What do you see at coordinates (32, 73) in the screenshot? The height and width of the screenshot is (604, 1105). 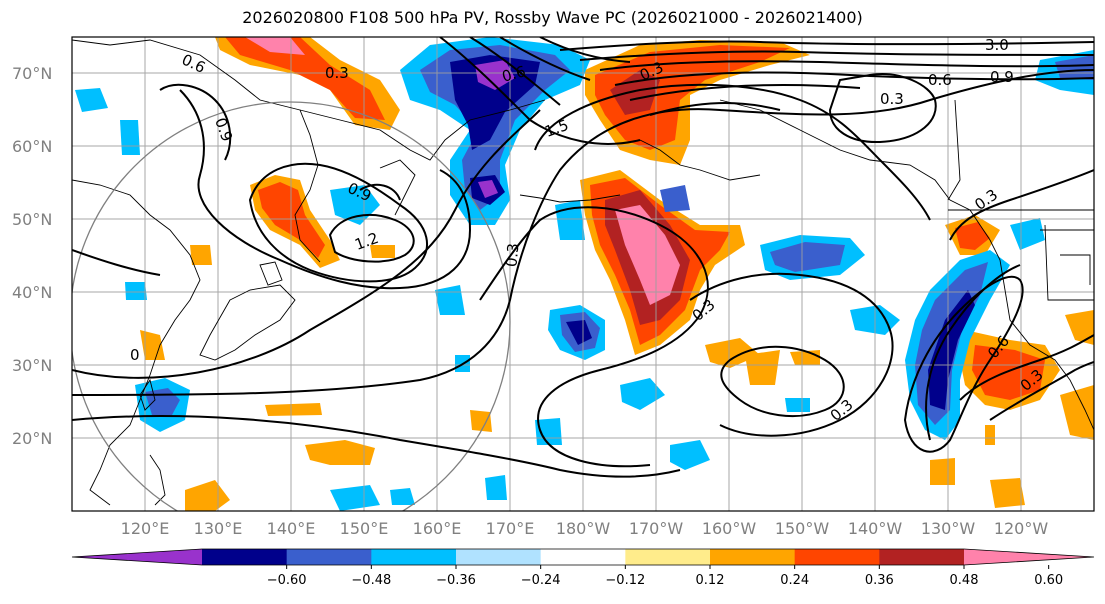 I see `lat-label-70n: 70°N` at bounding box center [32, 73].